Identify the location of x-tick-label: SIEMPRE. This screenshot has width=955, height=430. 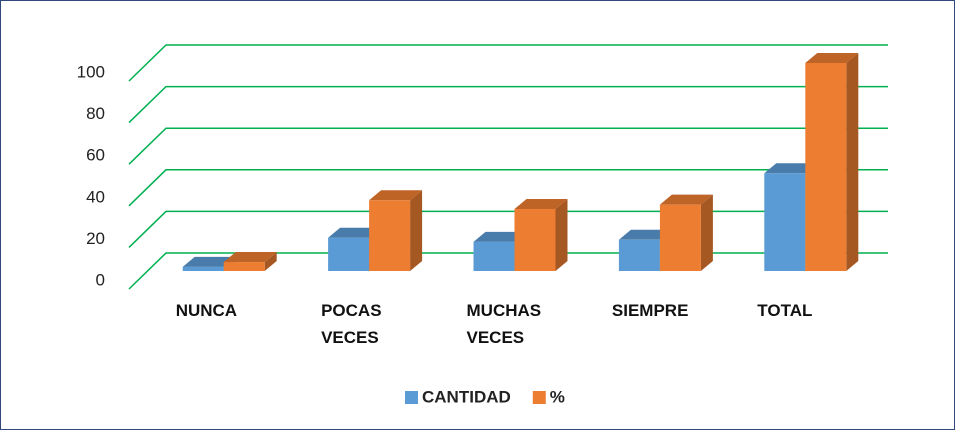
(650, 310).